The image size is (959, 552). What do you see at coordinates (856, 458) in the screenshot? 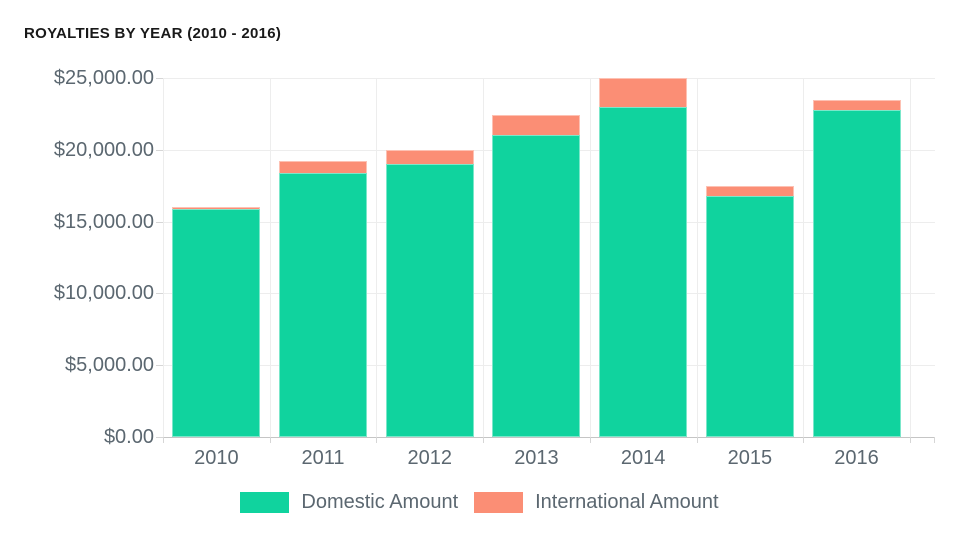
I see `x-axis-label-2016: 2016` at bounding box center [856, 458].